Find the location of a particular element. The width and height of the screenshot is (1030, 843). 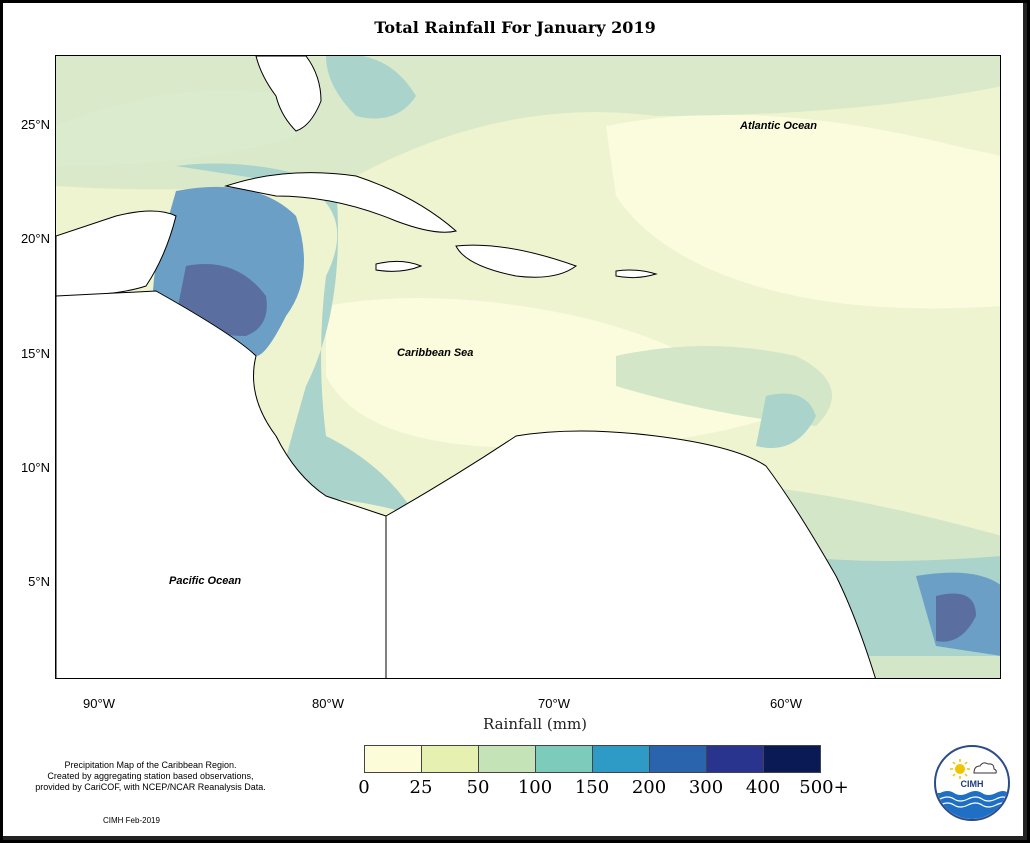

lat-label-20n: 20°N is located at coordinates (35, 238).